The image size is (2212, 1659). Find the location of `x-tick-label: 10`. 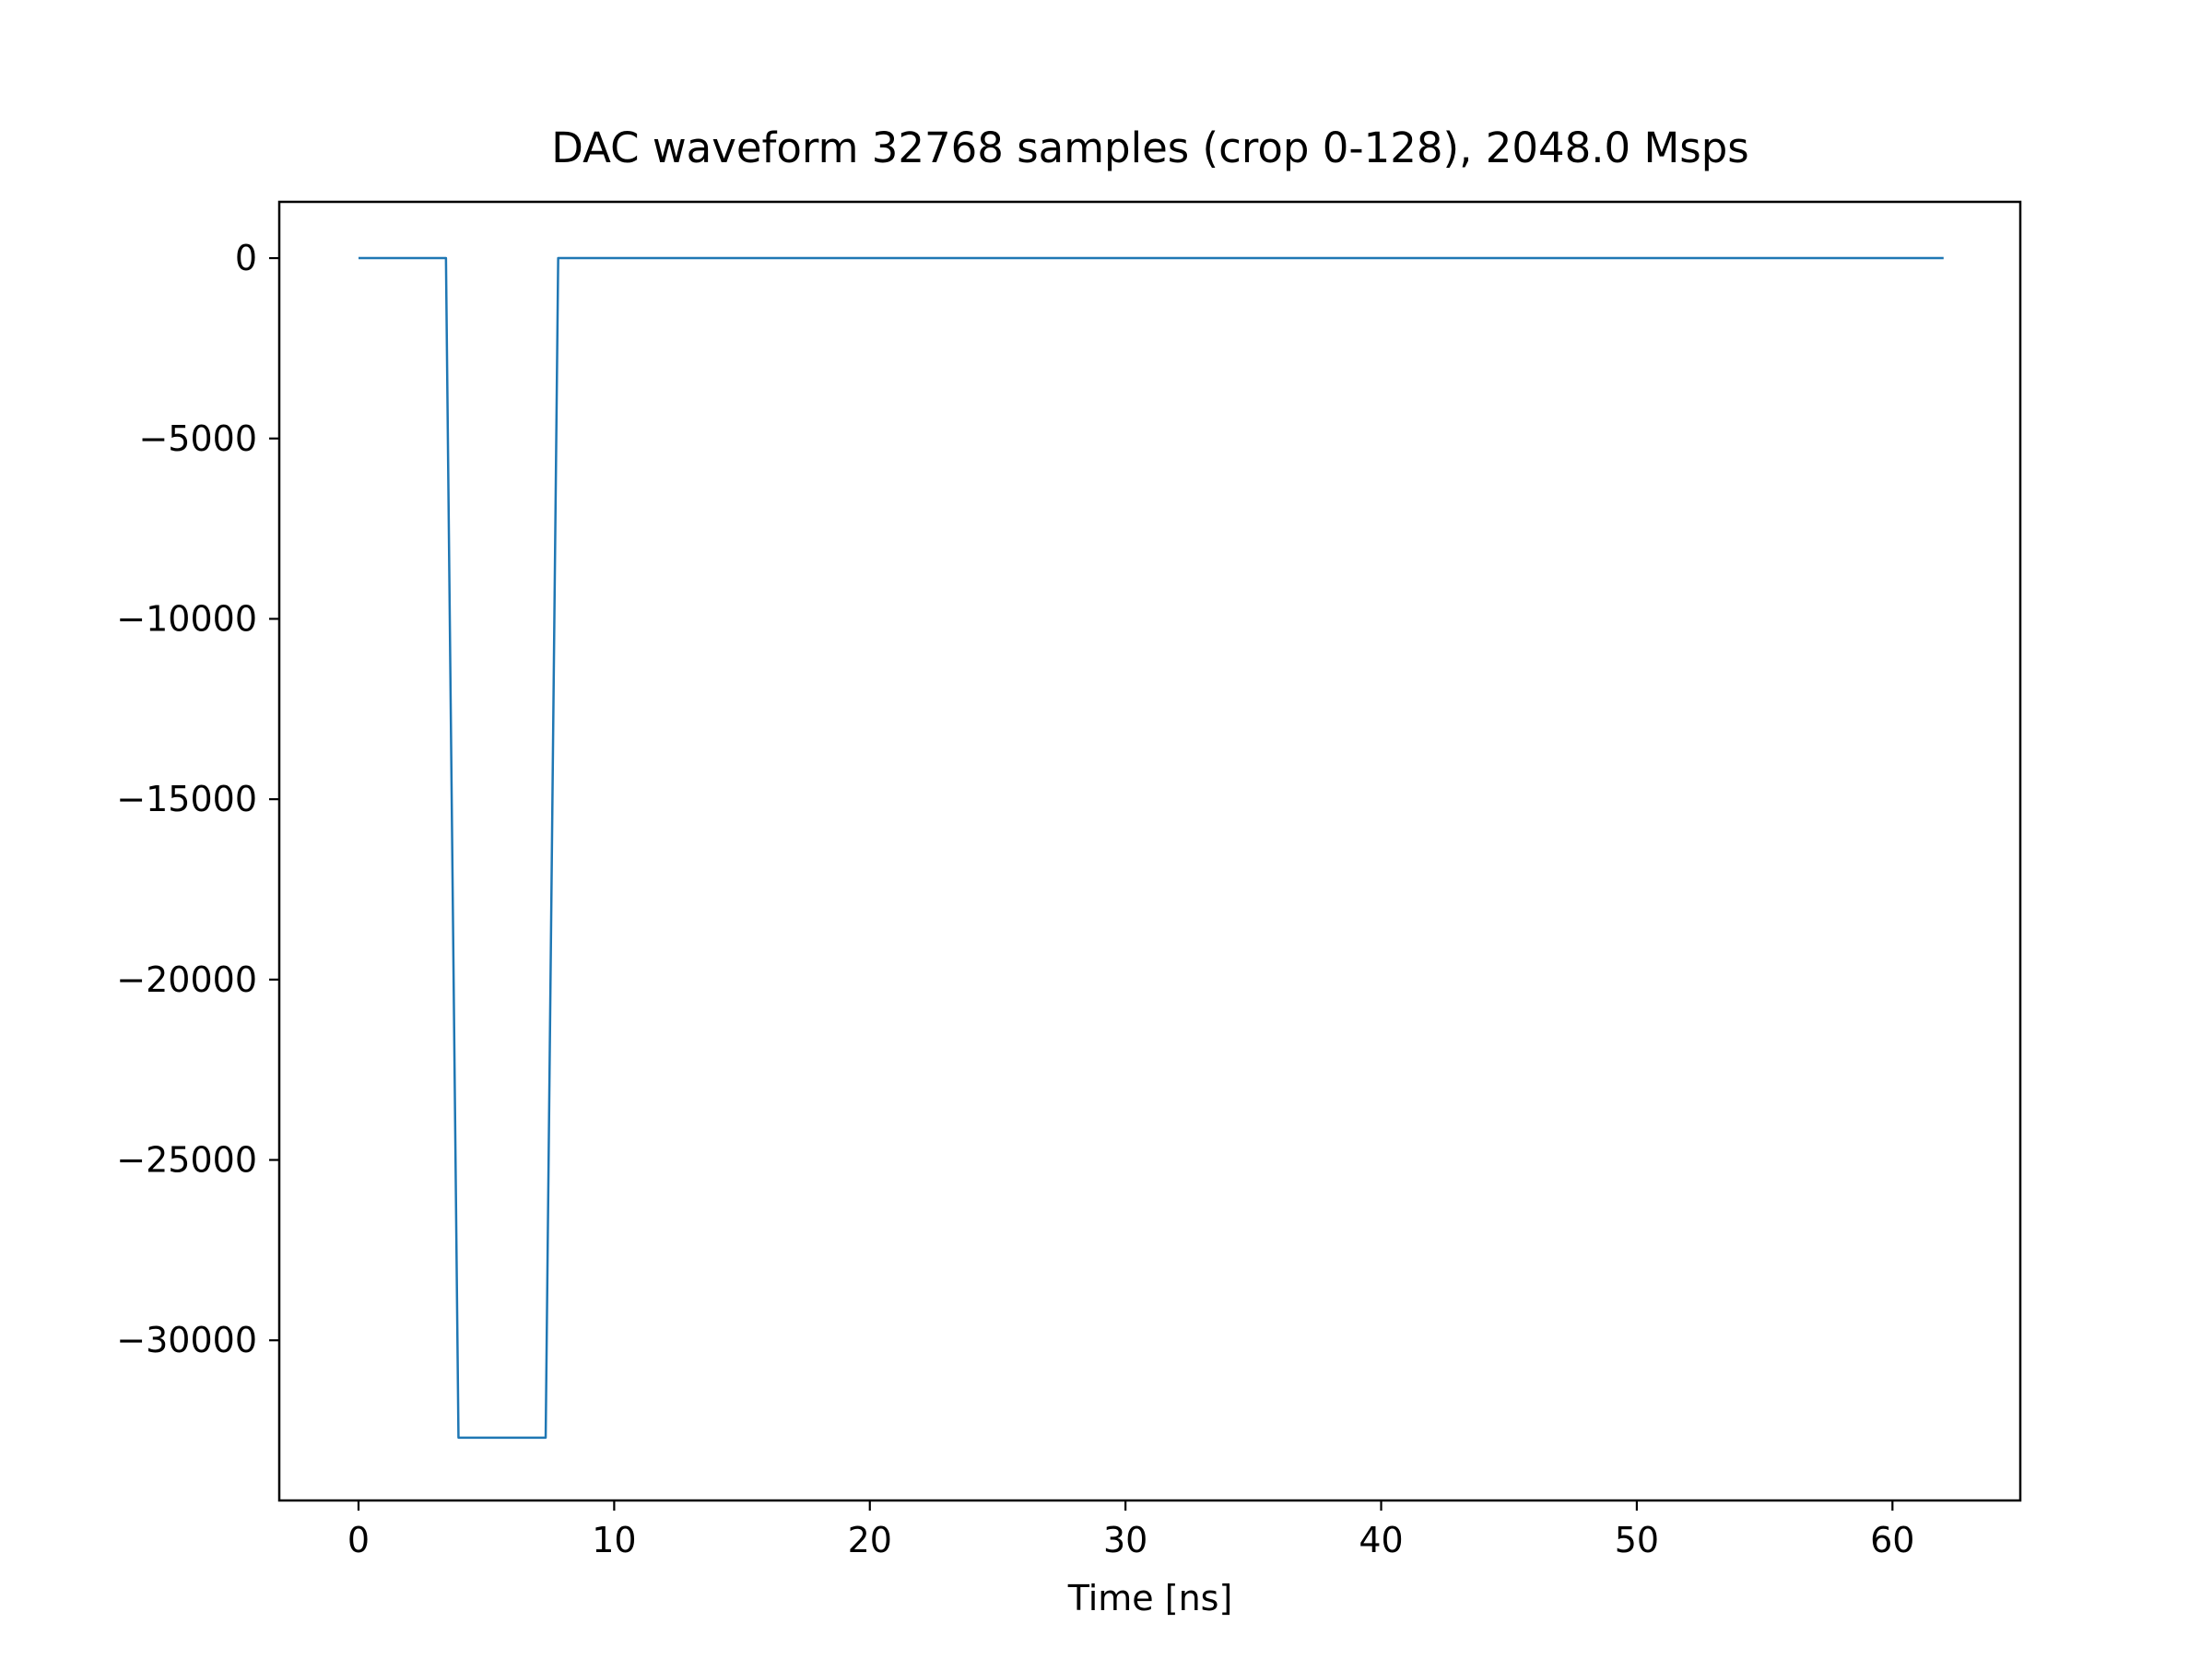

x-tick-label: 10 is located at coordinates (614, 1540).